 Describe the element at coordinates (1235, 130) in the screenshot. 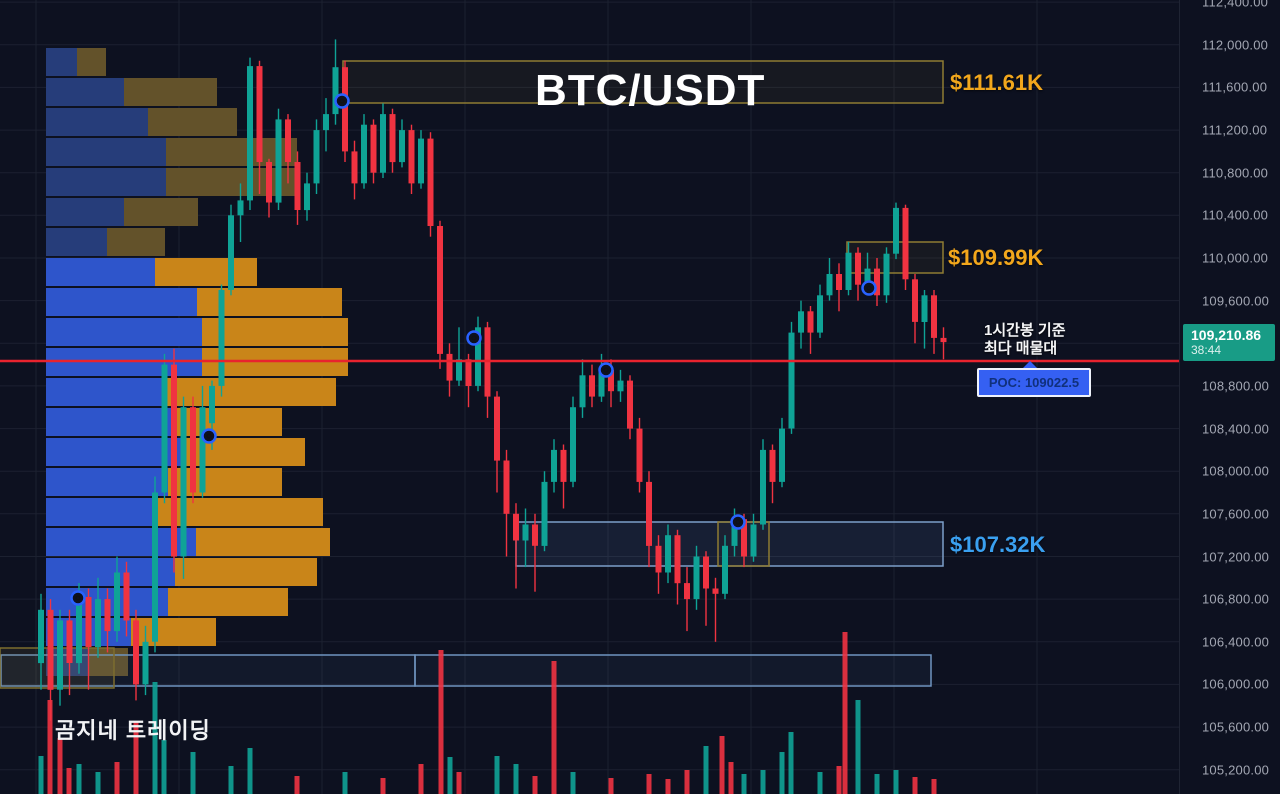

I see `axis-tick-label: 111,200.00` at that location.